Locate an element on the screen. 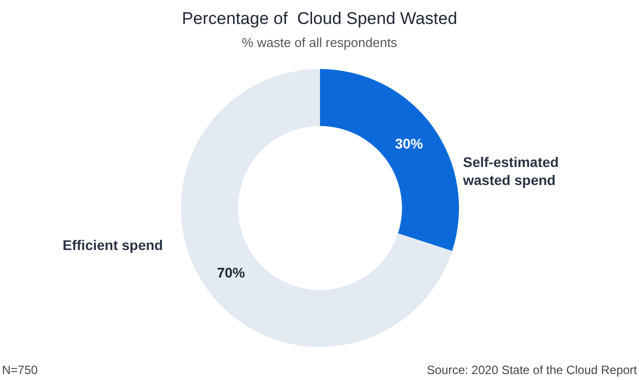 The image size is (639, 380). slice-label: Self-estimated wasted spend is located at coordinates (510, 171).